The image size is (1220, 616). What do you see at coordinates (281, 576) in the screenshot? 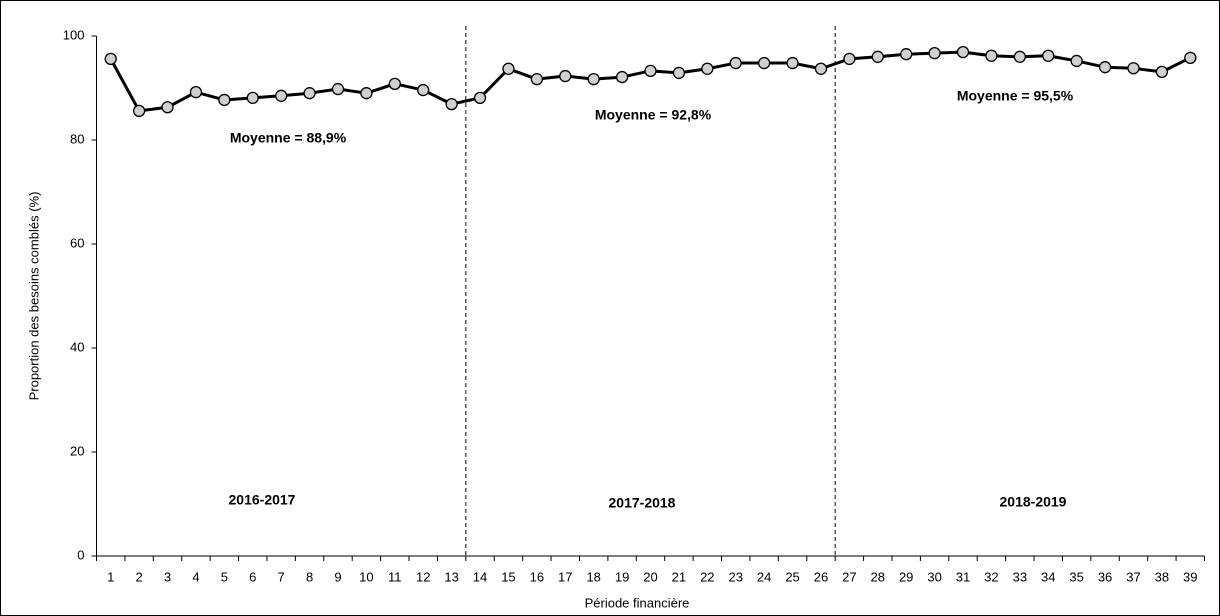
I see `x-tick-label: 7` at bounding box center [281, 576].